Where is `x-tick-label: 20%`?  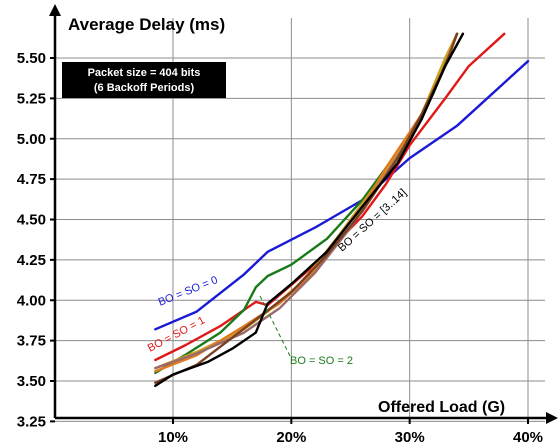
x-tick-label: 20% is located at coordinates (291, 437).